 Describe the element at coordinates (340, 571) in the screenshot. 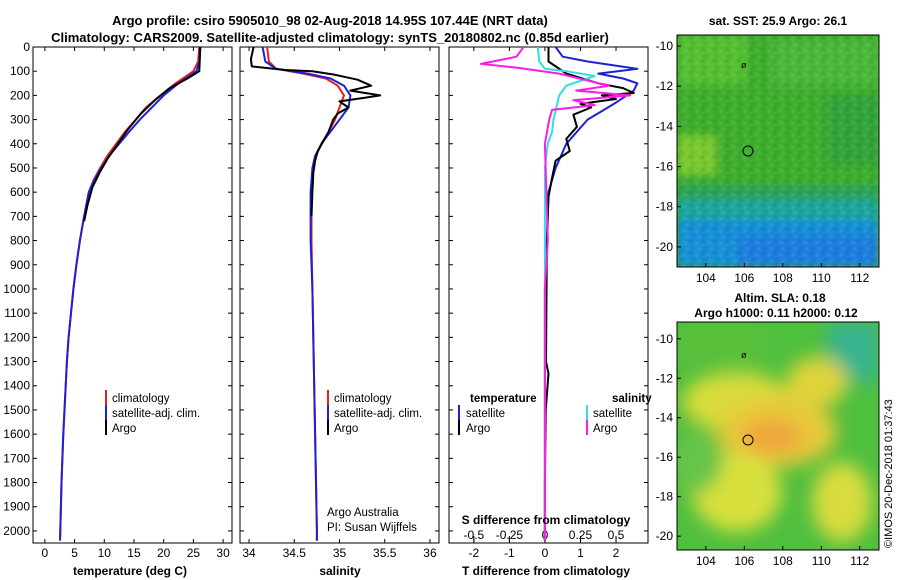

I see `salinity-axis-label: salinity` at that location.